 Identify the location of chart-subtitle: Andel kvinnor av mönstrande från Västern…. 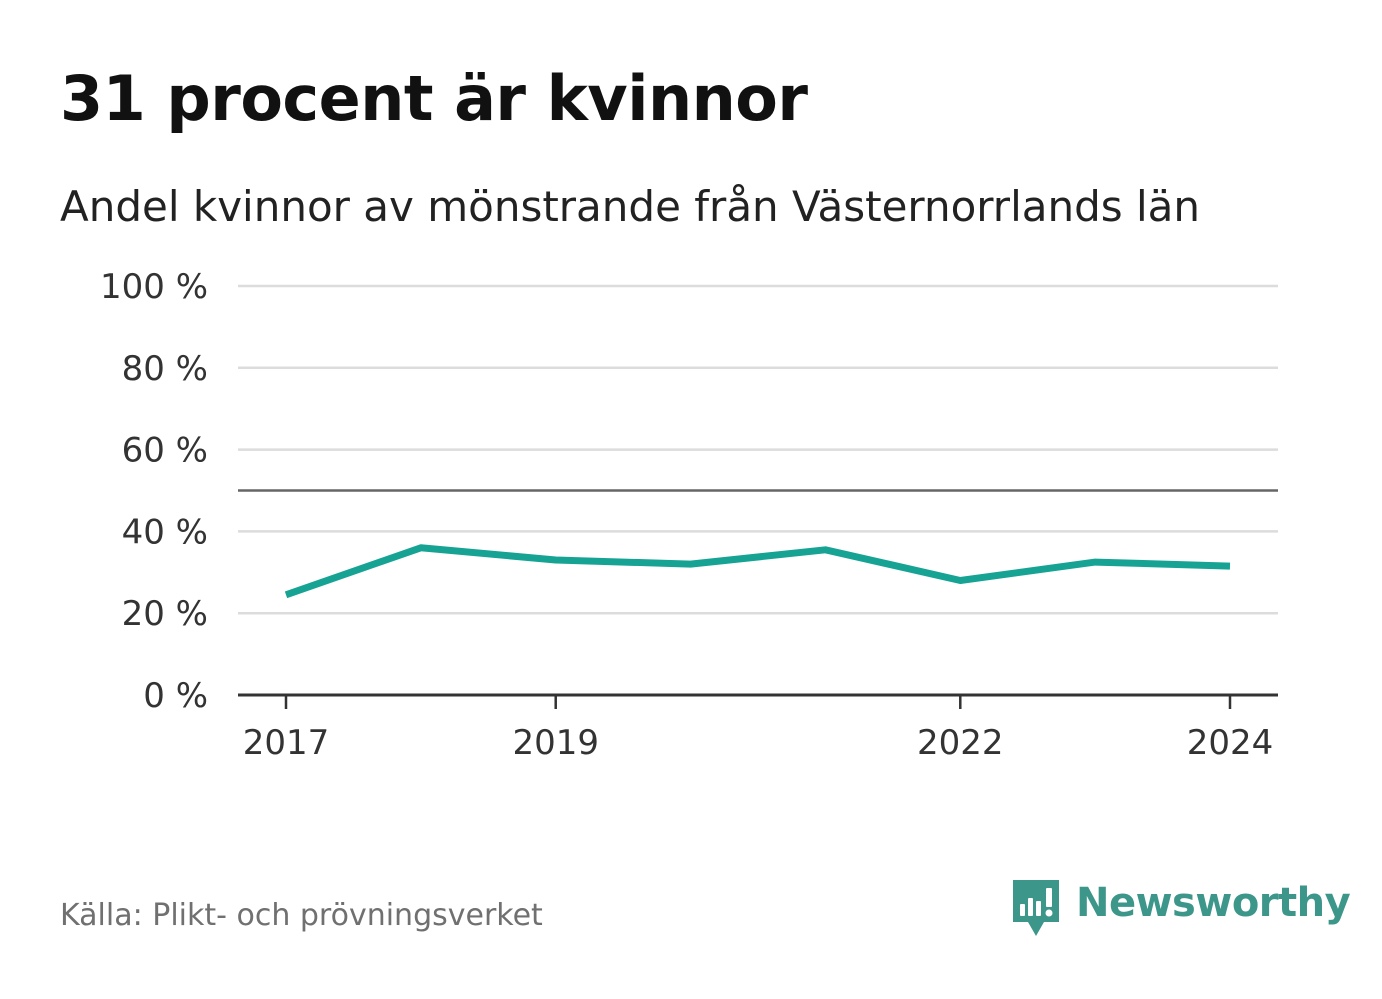
(630, 206).